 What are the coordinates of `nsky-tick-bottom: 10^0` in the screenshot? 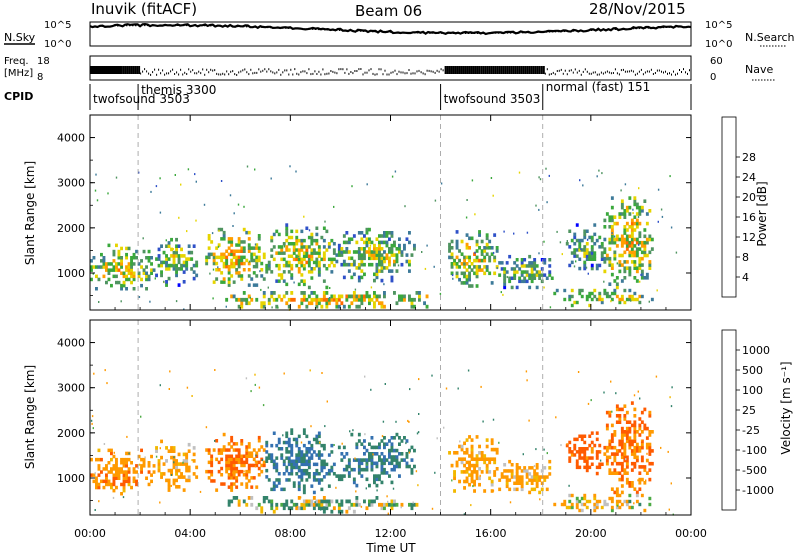 It's located at (57, 44).